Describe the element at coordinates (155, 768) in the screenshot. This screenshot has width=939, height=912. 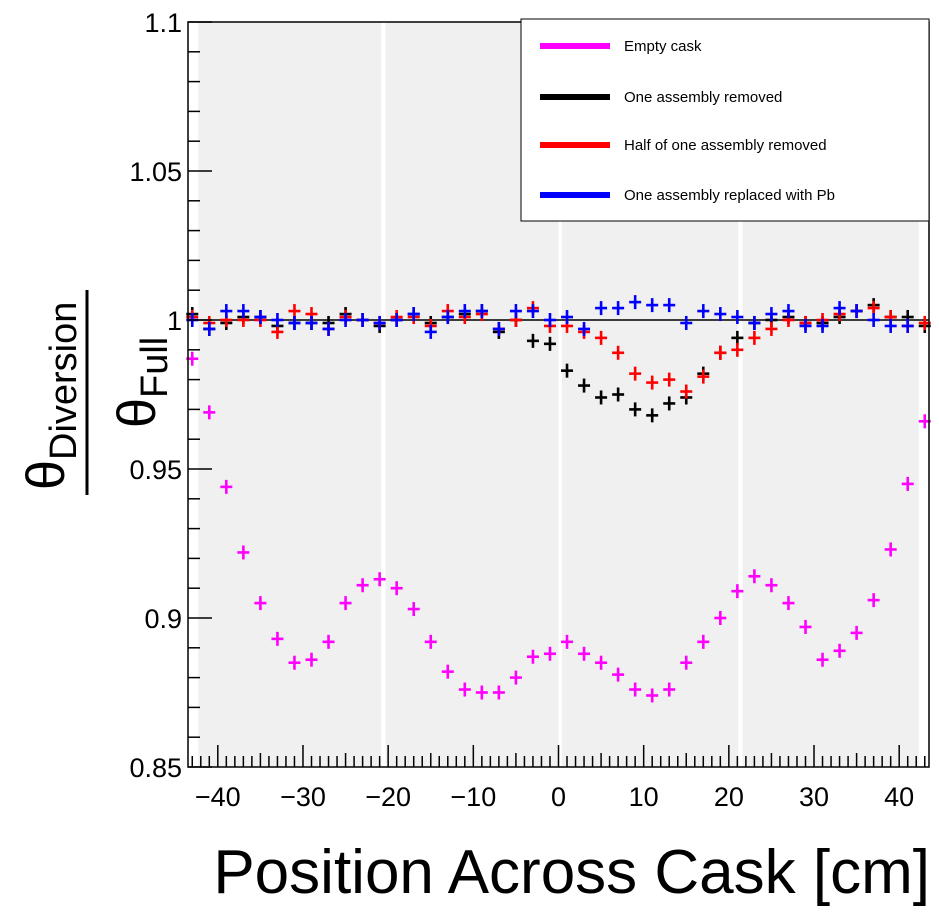
I see `y-tick-label: 0.85` at that location.